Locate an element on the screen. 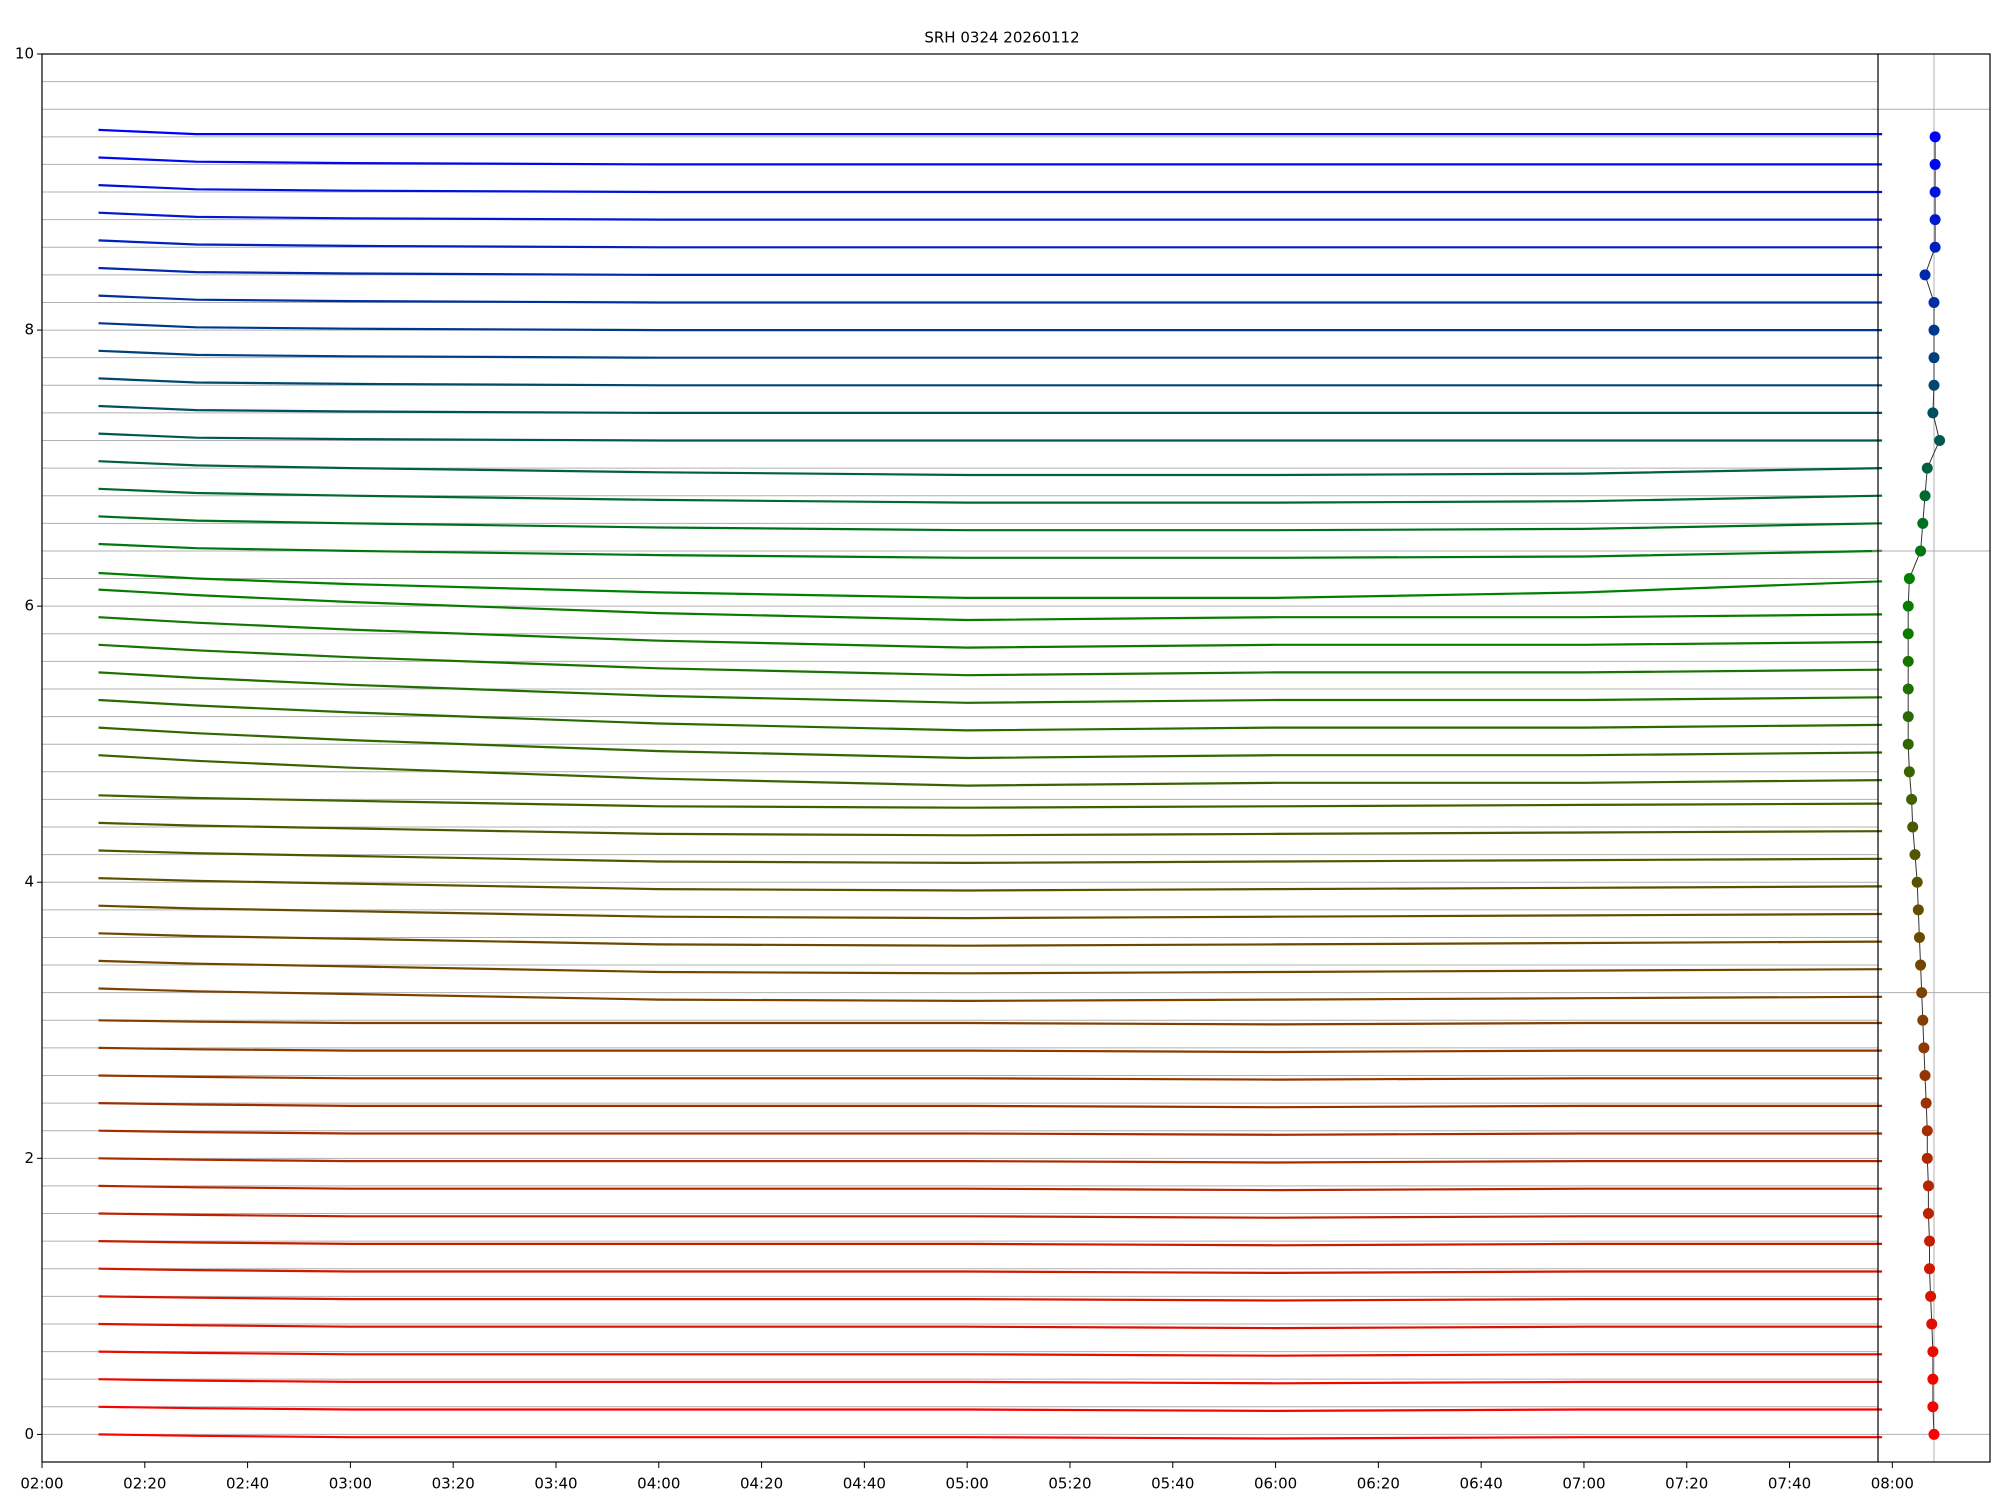  x-tick-label: 04:00 is located at coordinates (658, 1484).